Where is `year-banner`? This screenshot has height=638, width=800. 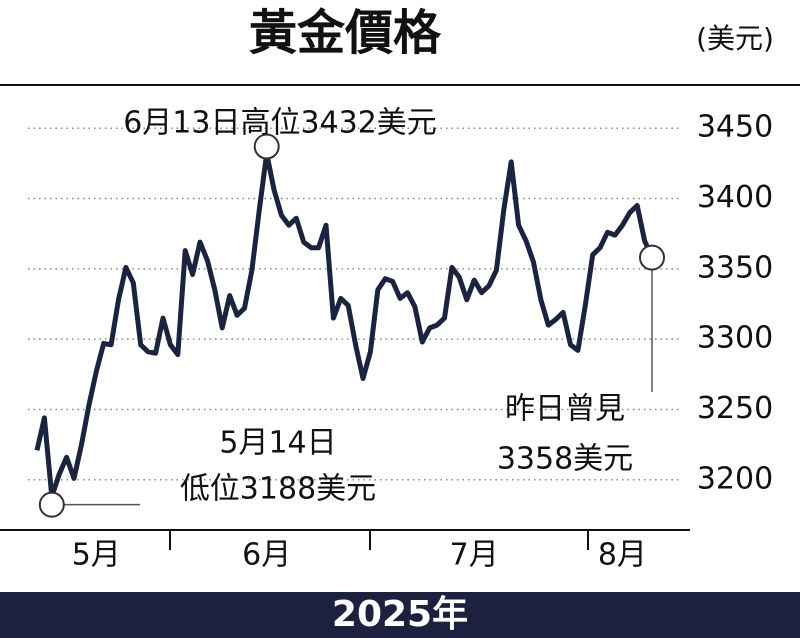
year-banner is located at coordinates (400, 615).